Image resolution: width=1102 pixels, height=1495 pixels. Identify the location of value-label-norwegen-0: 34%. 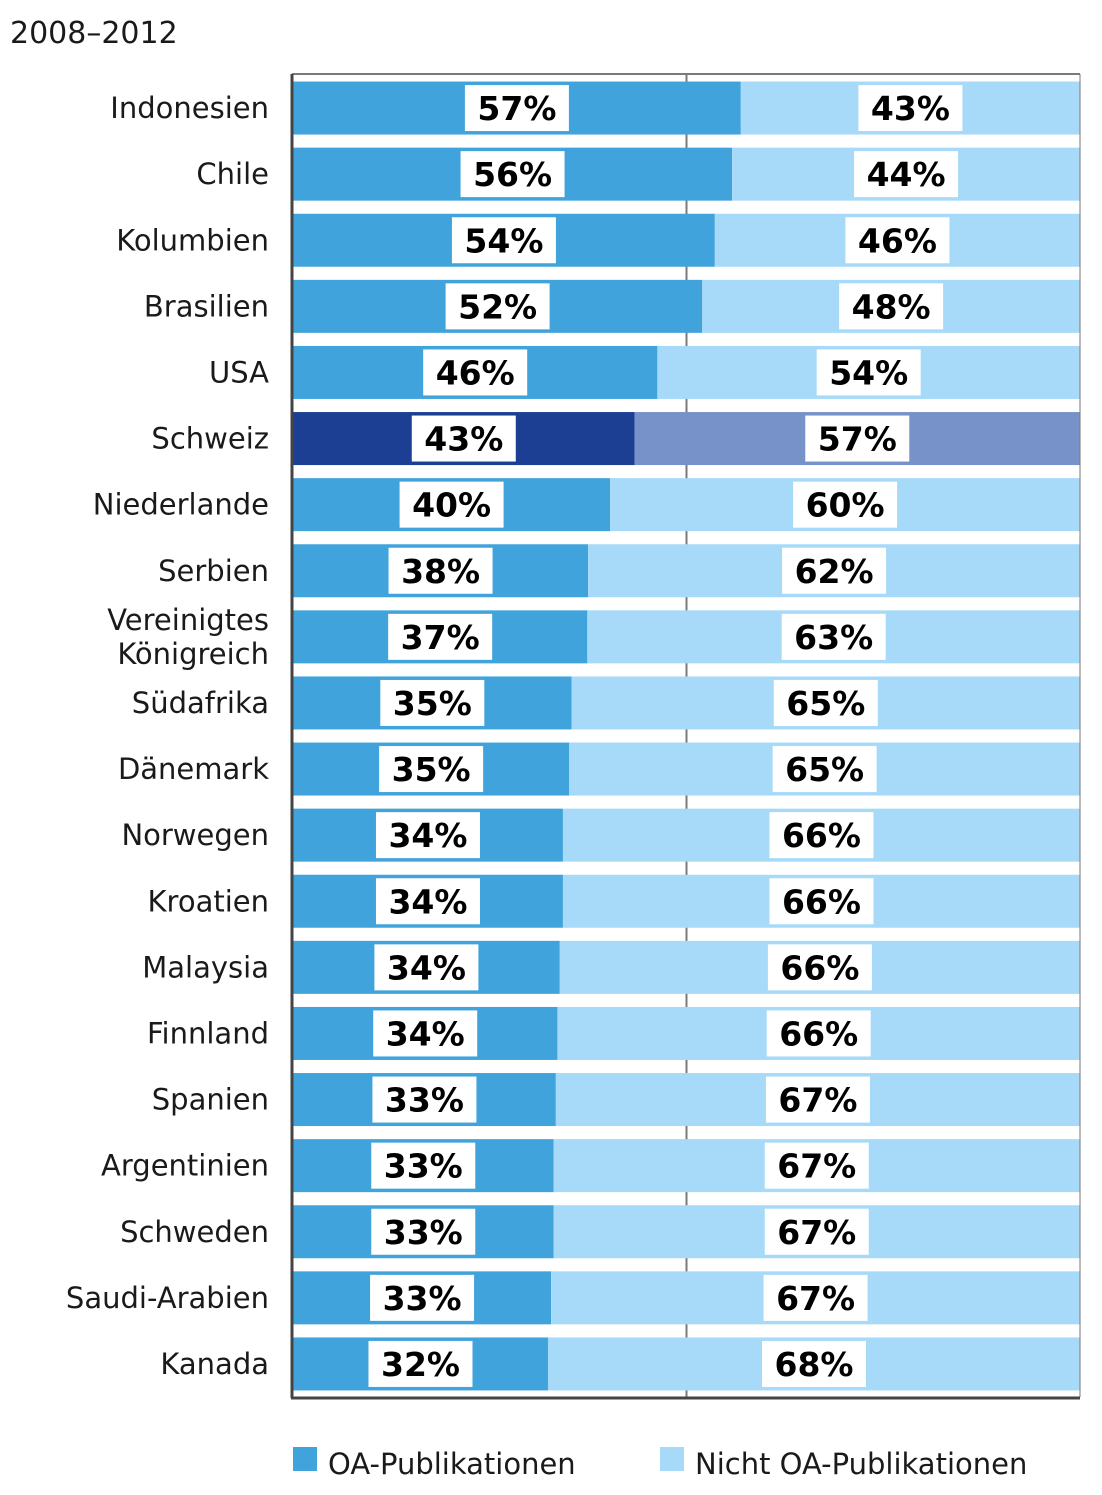
(427, 835).